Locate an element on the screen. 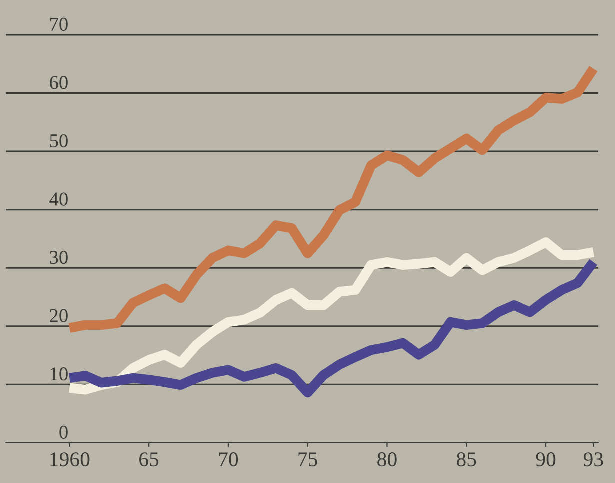 Image resolution: width=615 pixels, height=483 pixels. x-tick-label: 65 is located at coordinates (149, 459).